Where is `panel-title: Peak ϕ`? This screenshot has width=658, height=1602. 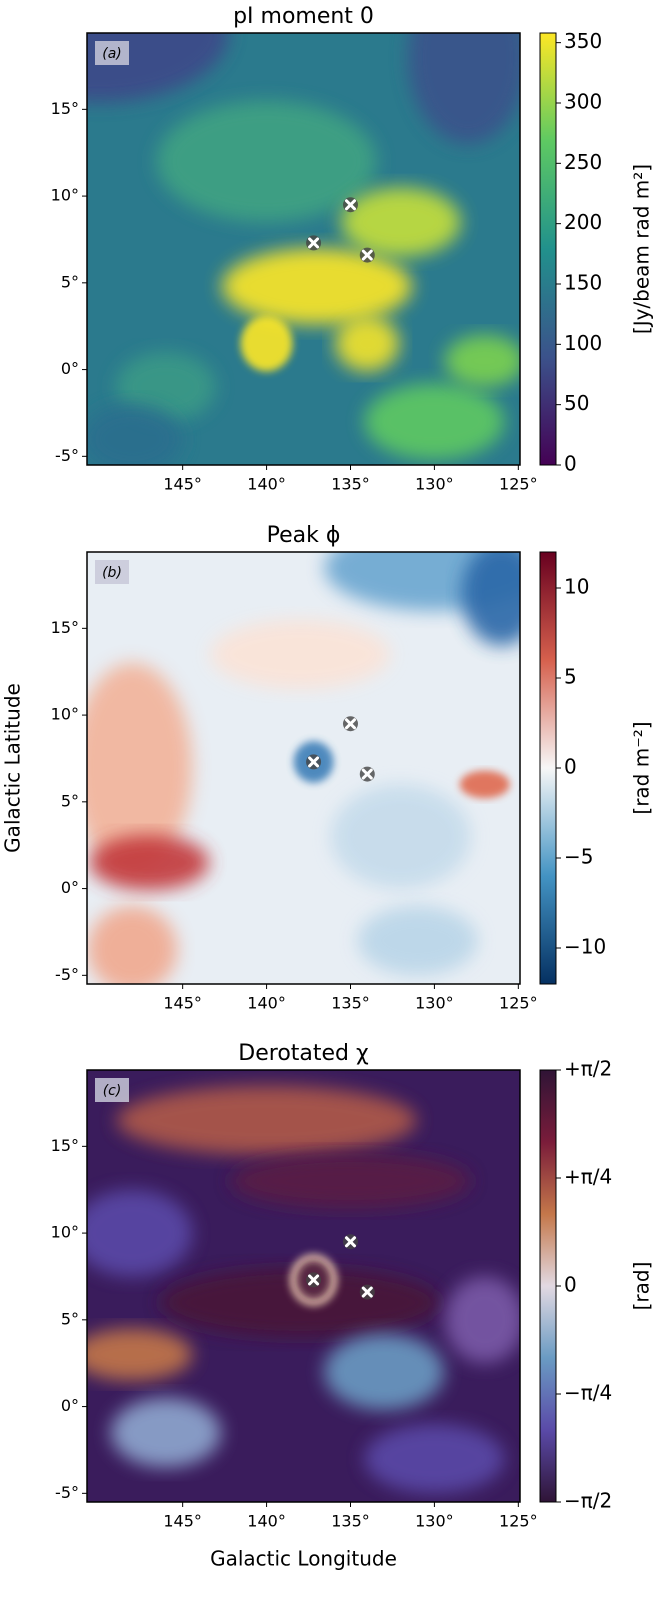 panel-title: Peak ϕ is located at coordinates (304, 535).